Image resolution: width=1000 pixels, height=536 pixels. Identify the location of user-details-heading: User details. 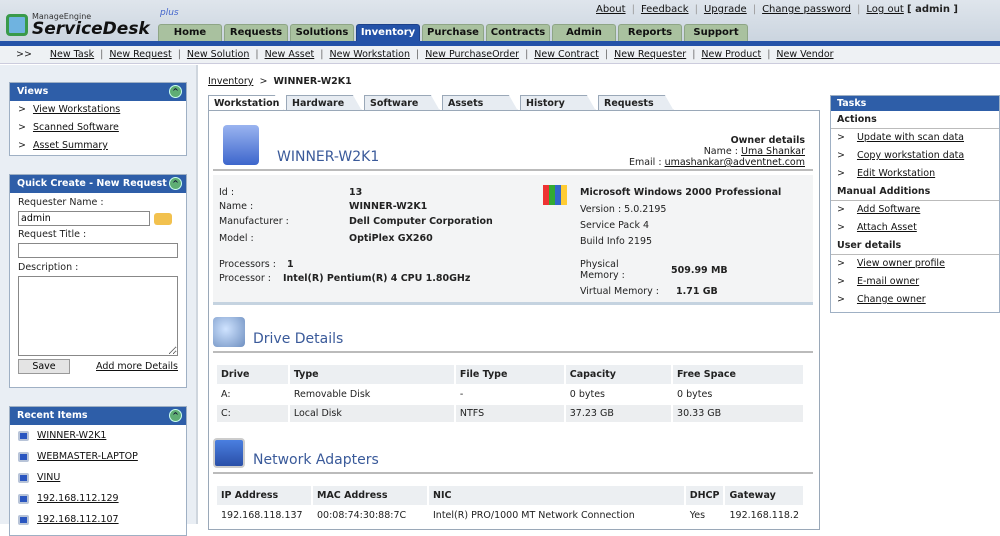
(915, 246).